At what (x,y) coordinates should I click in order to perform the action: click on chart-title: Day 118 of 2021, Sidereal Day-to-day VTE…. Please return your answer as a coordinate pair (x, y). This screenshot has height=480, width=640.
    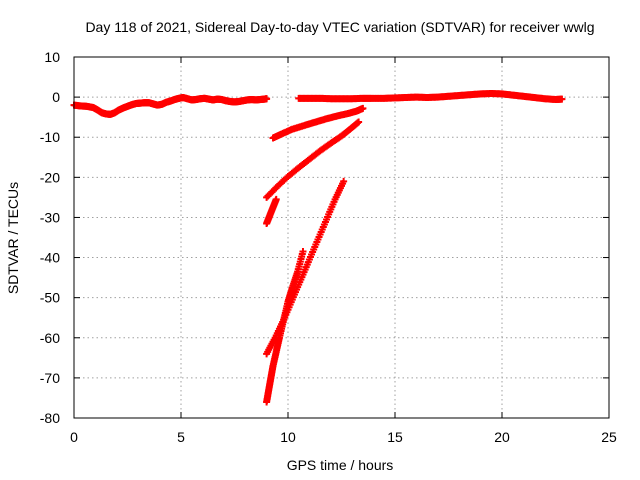
    Looking at the image, I should click on (339, 27).